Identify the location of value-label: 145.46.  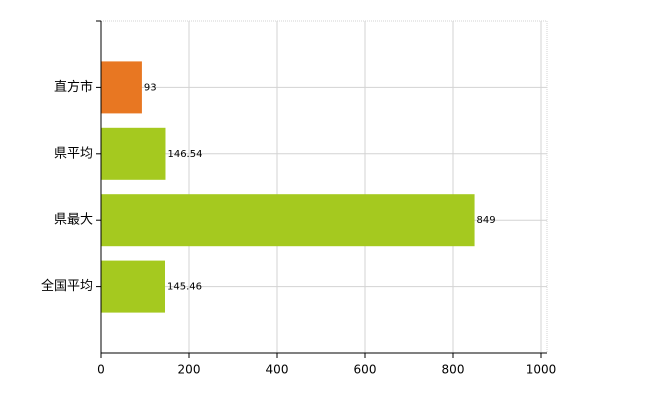
(184, 287).